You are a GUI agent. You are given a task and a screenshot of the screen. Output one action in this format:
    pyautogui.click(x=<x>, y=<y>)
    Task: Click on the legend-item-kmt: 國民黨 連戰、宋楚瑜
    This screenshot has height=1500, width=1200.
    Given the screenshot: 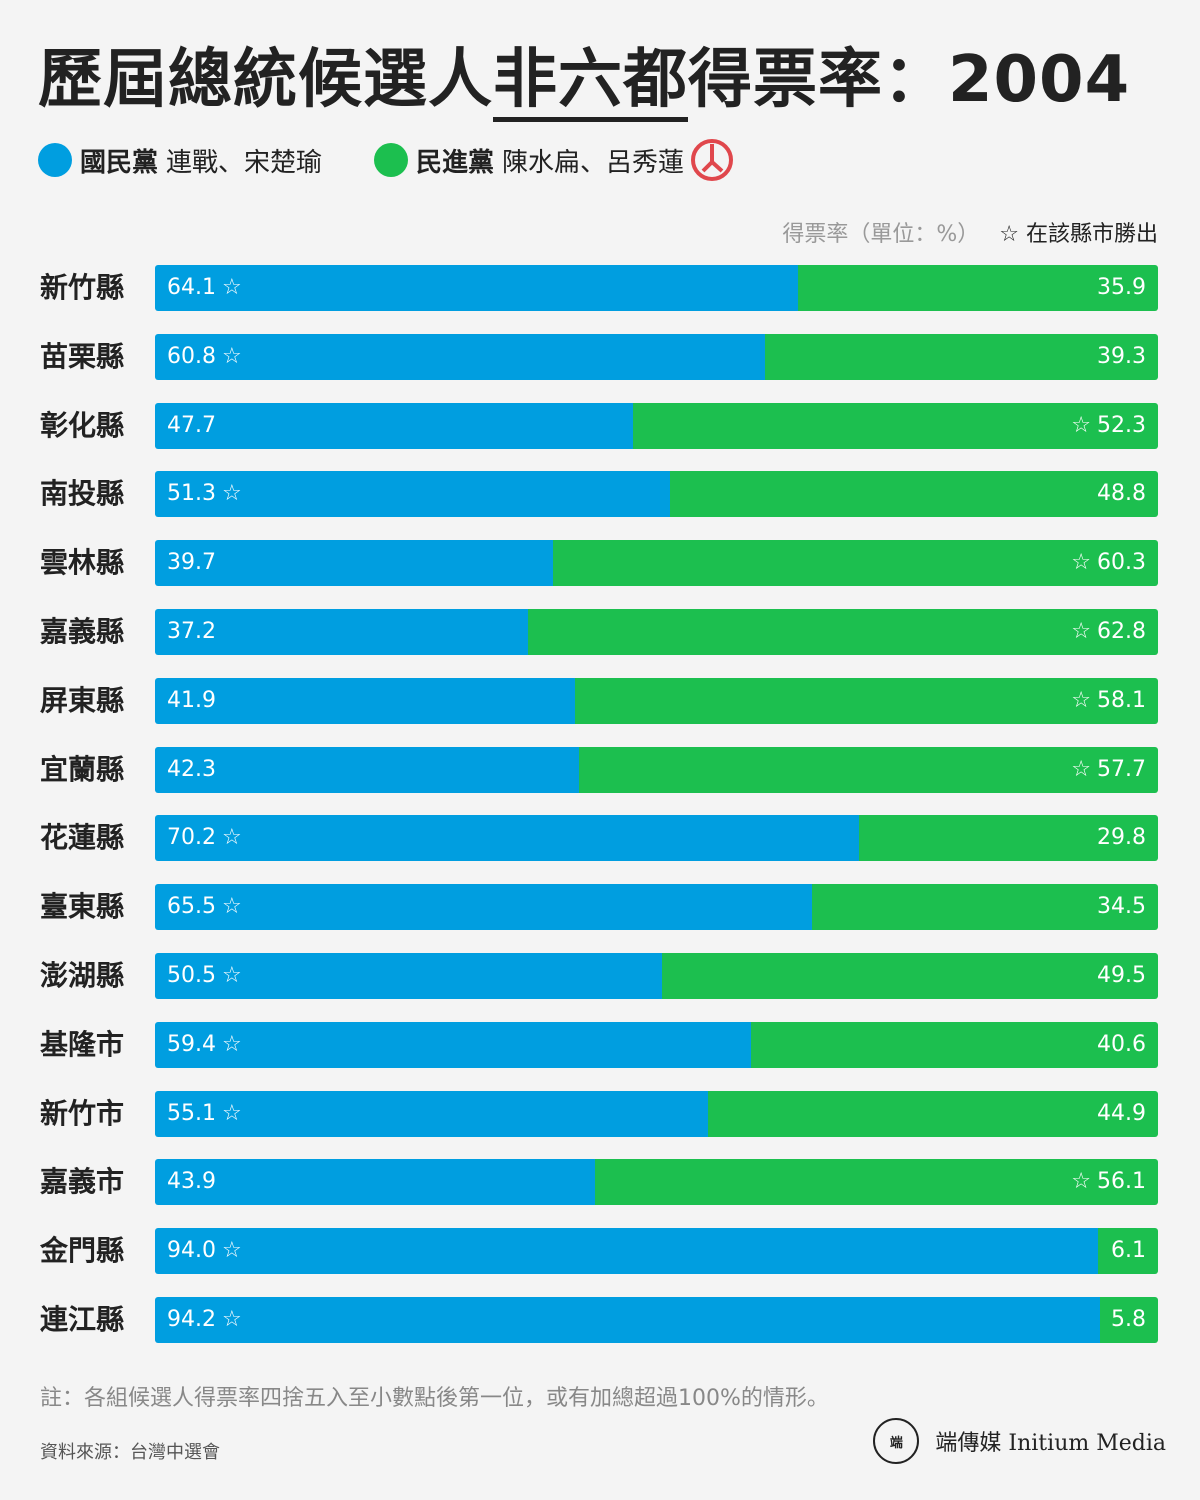 What is the action you would take?
    pyautogui.click(x=180, y=160)
    